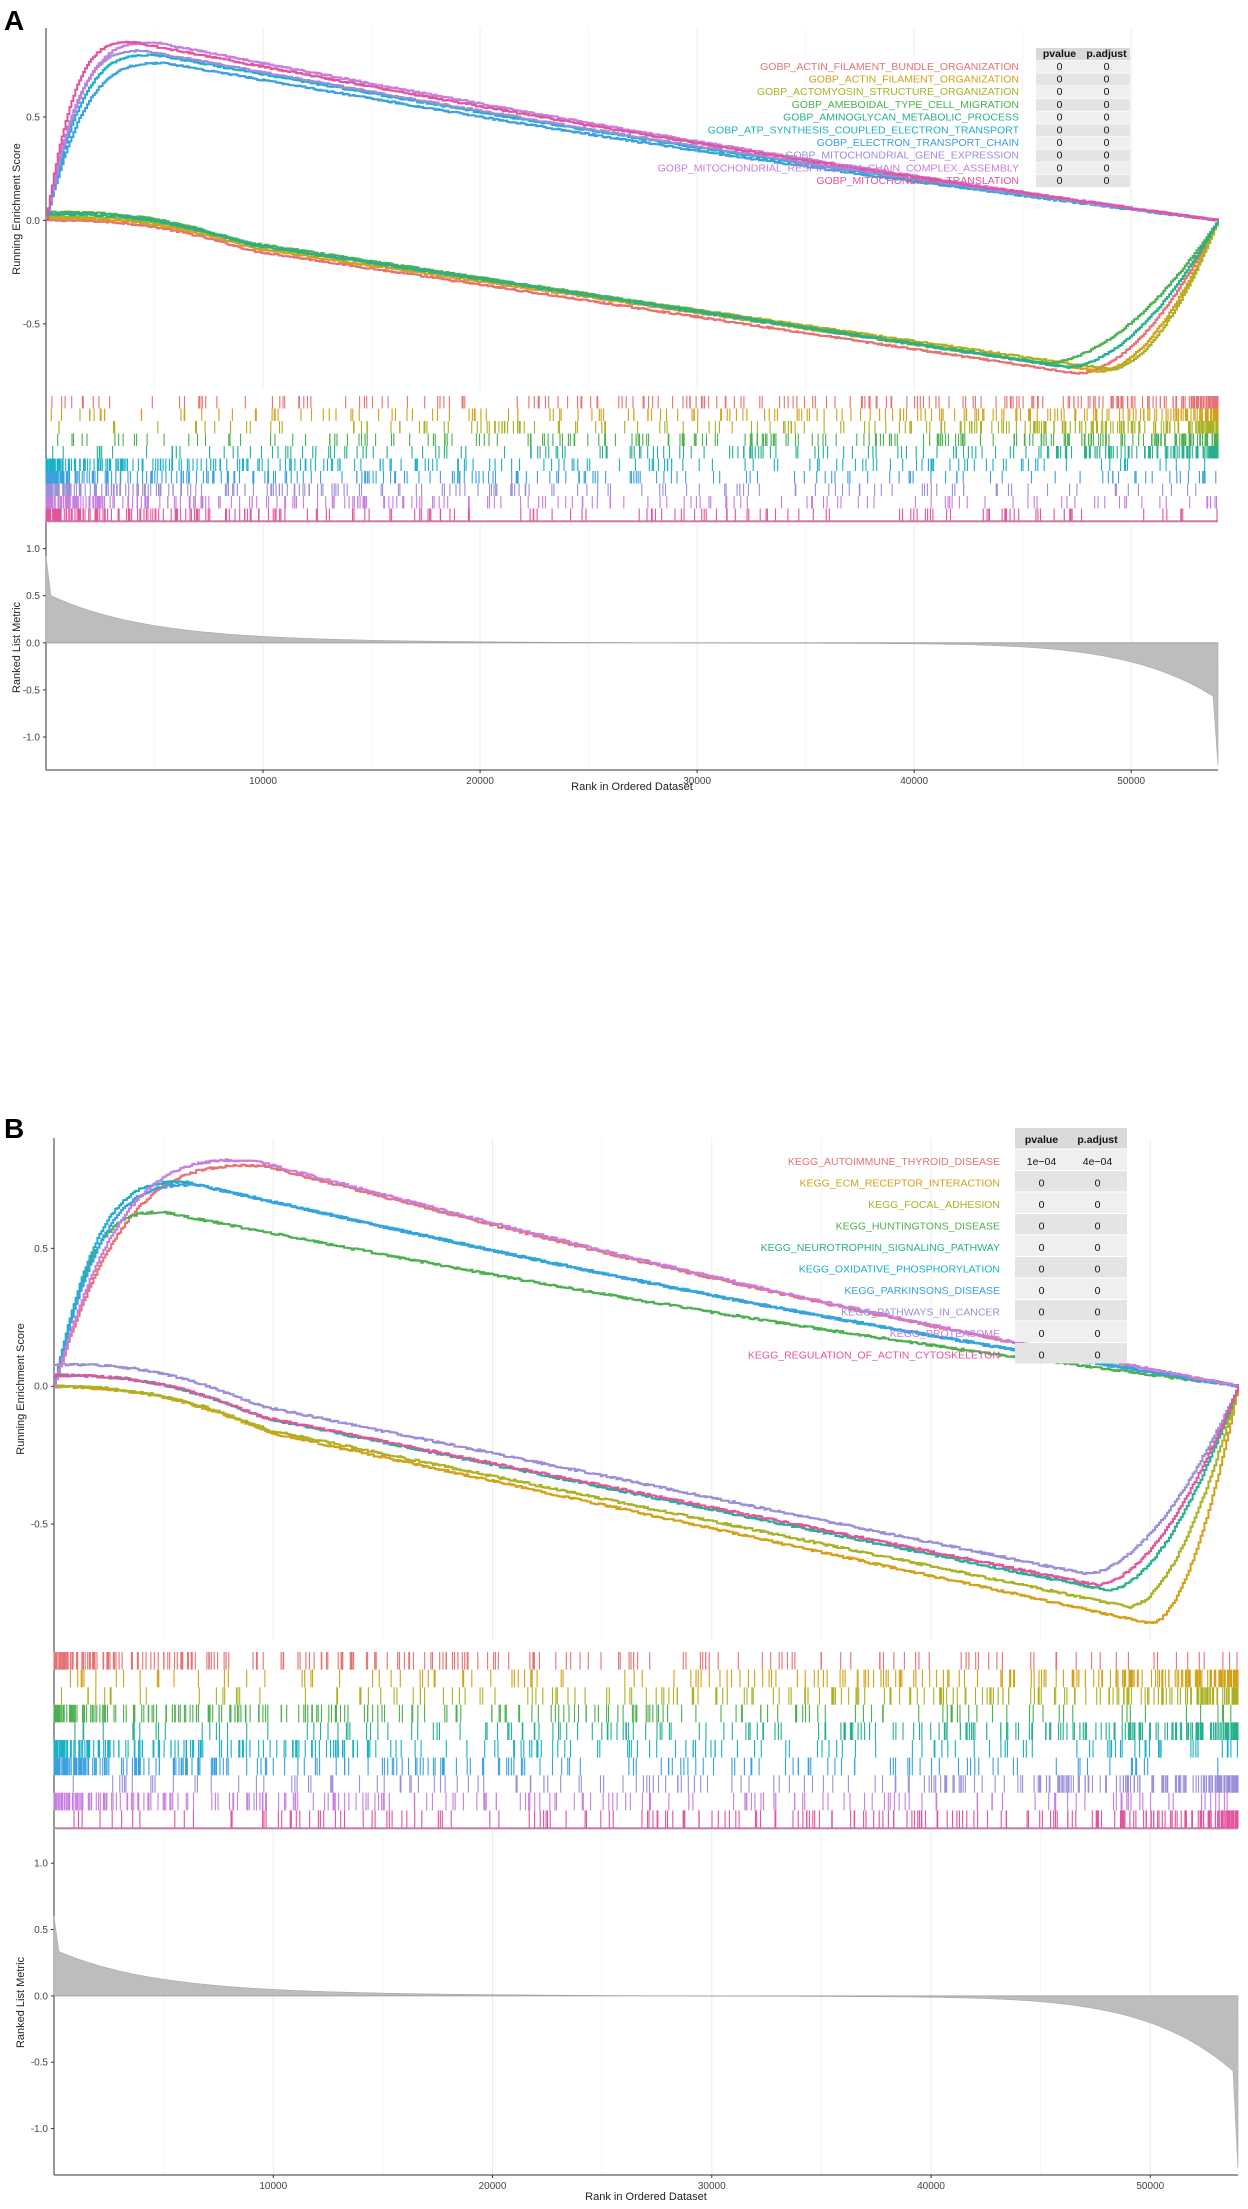 The image size is (1248, 2209). Describe the element at coordinates (14, 20) in the screenshot. I see `panel-letter: A` at that location.